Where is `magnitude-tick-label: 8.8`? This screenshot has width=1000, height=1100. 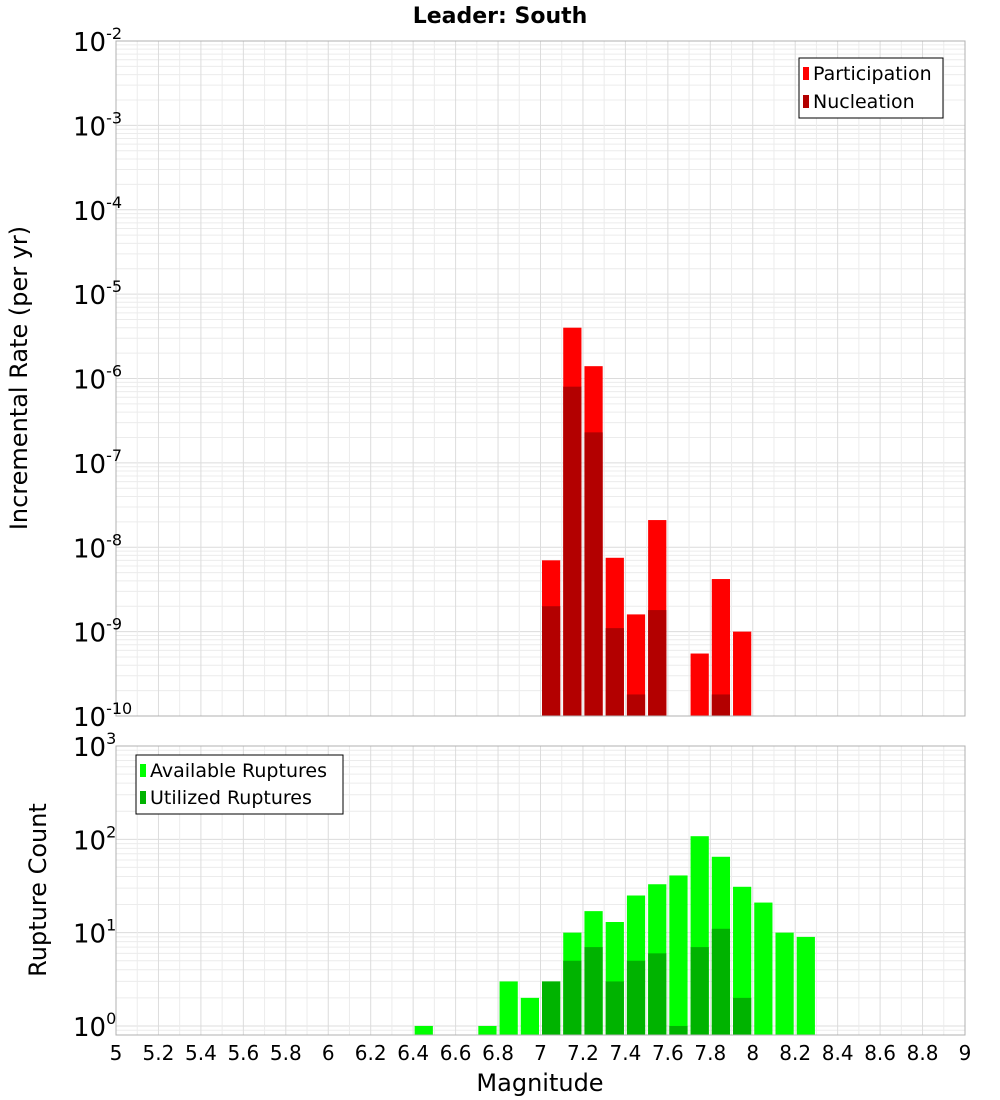
magnitude-tick-label: 8.8 is located at coordinates (923, 1053).